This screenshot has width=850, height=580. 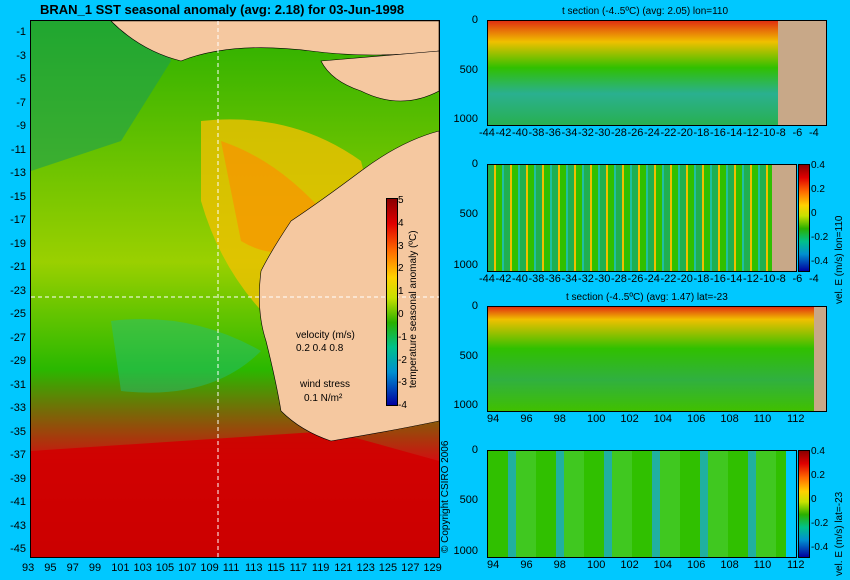 What do you see at coordinates (839, 259) in the screenshot?
I see `panel2-colorbar-label: vel. E (m/s) lon=110` at bounding box center [839, 259].